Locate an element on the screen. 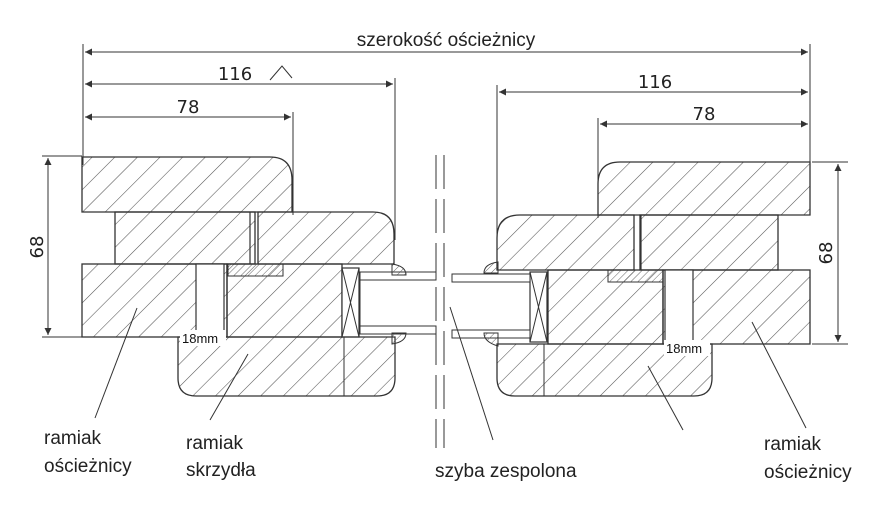  hand-mark-icon is located at coordinates (281, 73).